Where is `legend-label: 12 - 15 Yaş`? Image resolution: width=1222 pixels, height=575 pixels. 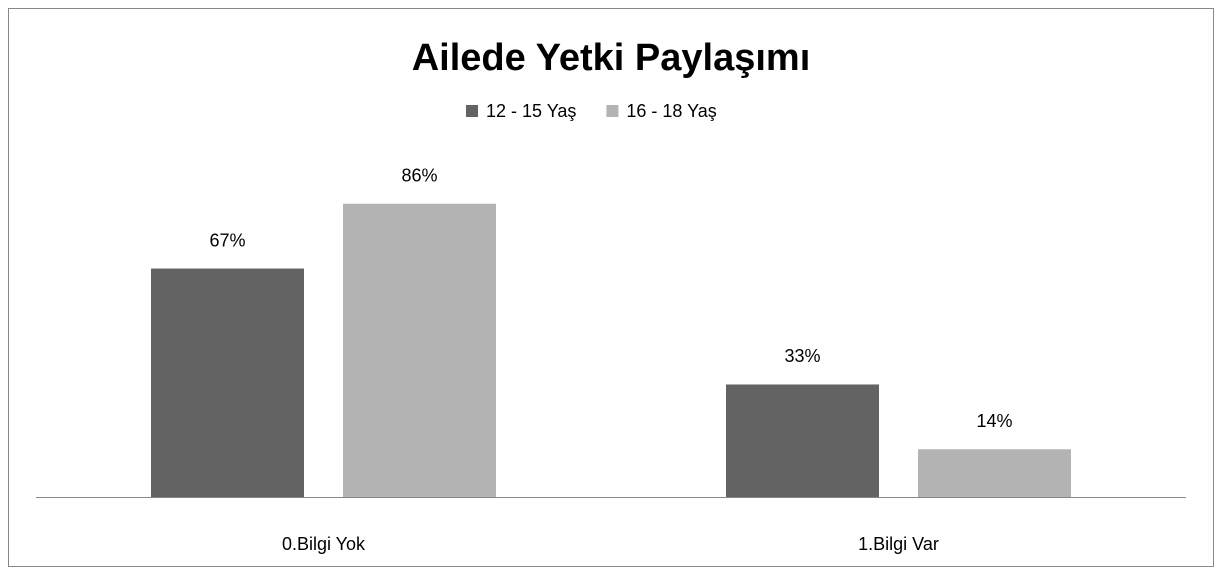
legend-label: 12 - 15 Yaş is located at coordinates (531, 111).